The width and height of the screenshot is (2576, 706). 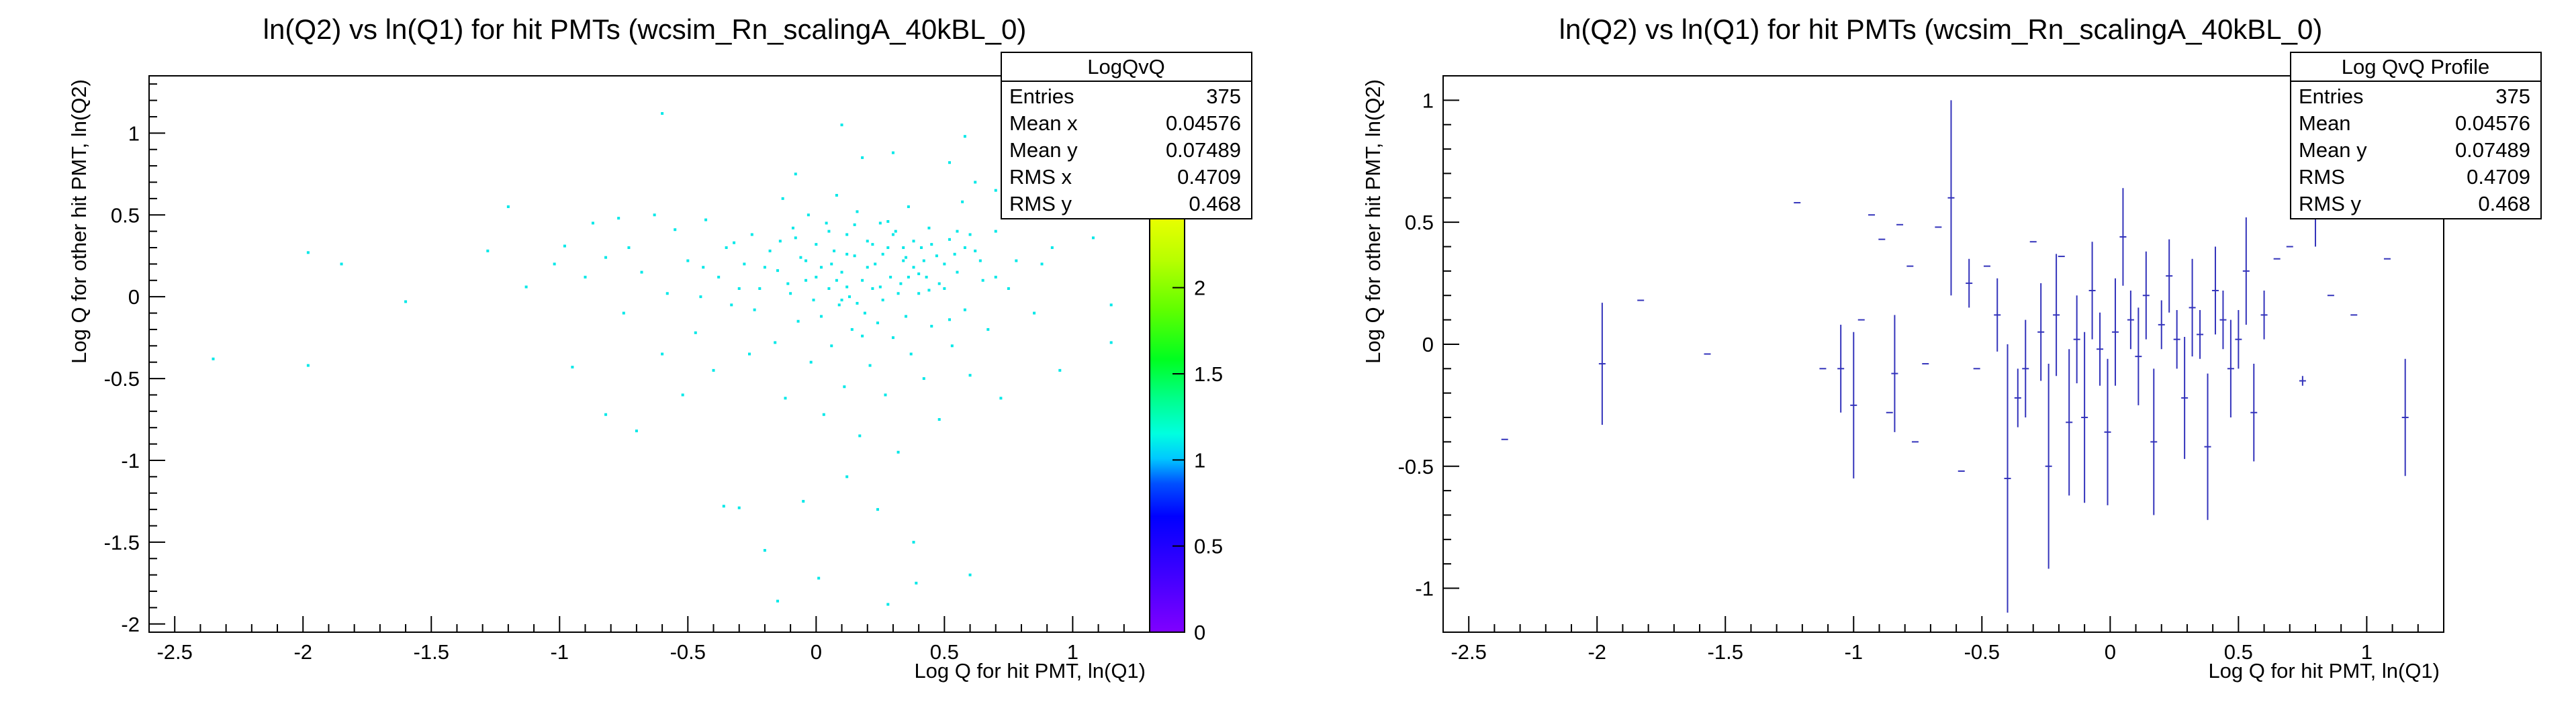 What do you see at coordinates (1199, 460) in the screenshot?
I see `color-scale-tick-label: 1` at bounding box center [1199, 460].